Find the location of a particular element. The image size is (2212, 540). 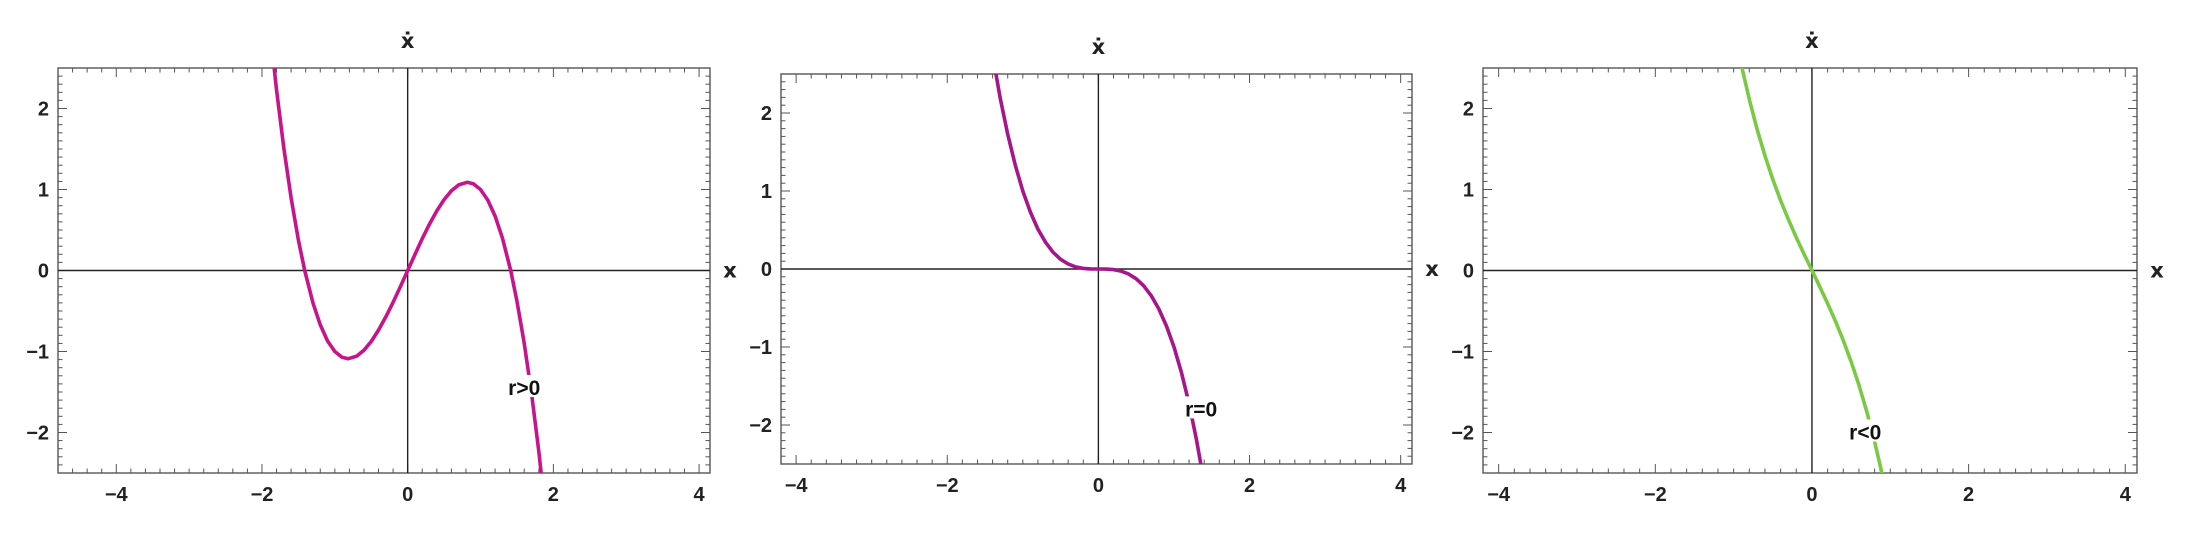

series-line-r=0 is located at coordinates (1098, 269).